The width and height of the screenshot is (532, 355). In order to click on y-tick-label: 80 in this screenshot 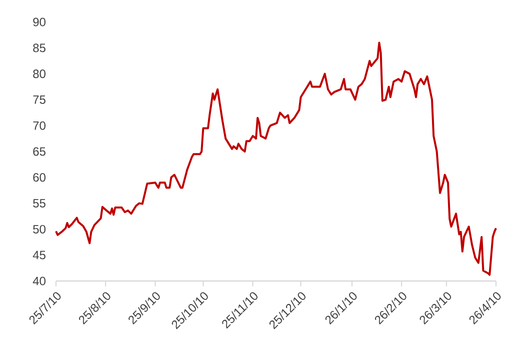, I will do `click(39, 74)`.